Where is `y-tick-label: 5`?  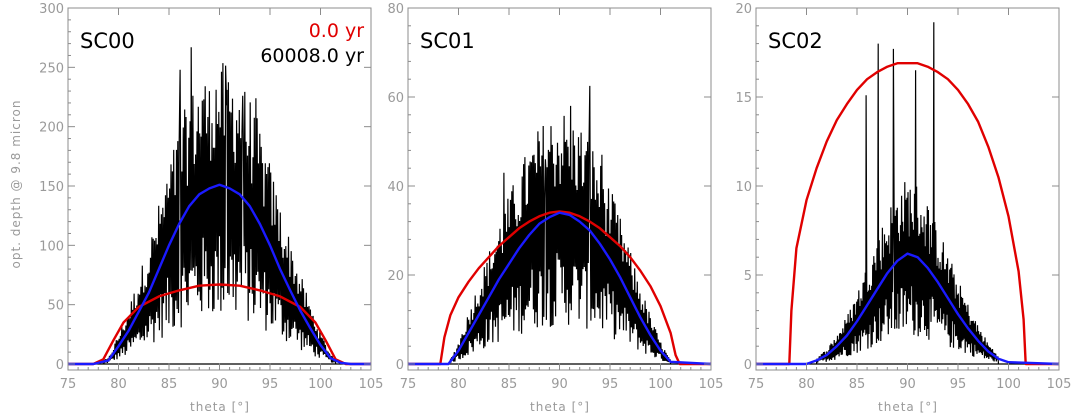 y-tick-label: 5 is located at coordinates (748, 276).